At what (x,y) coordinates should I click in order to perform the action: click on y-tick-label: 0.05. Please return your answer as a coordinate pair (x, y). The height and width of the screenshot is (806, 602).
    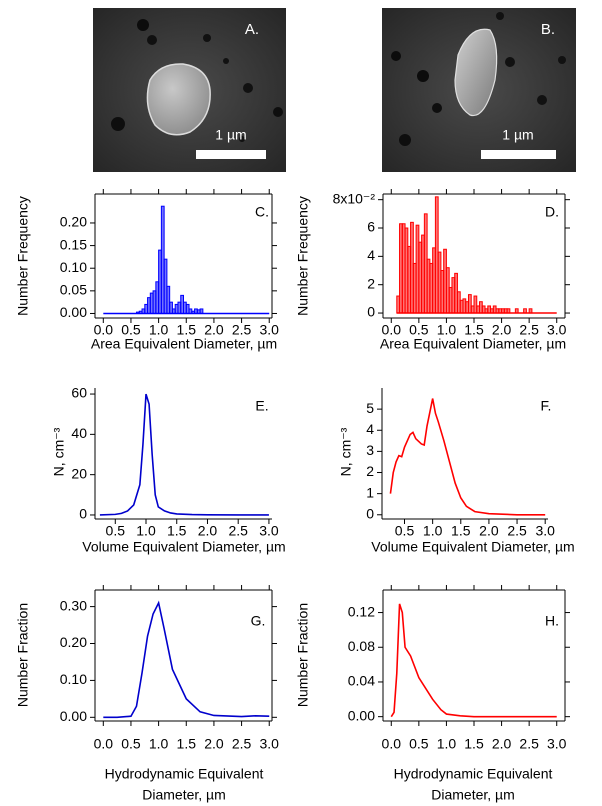
    Looking at the image, I should click on (73, 290).